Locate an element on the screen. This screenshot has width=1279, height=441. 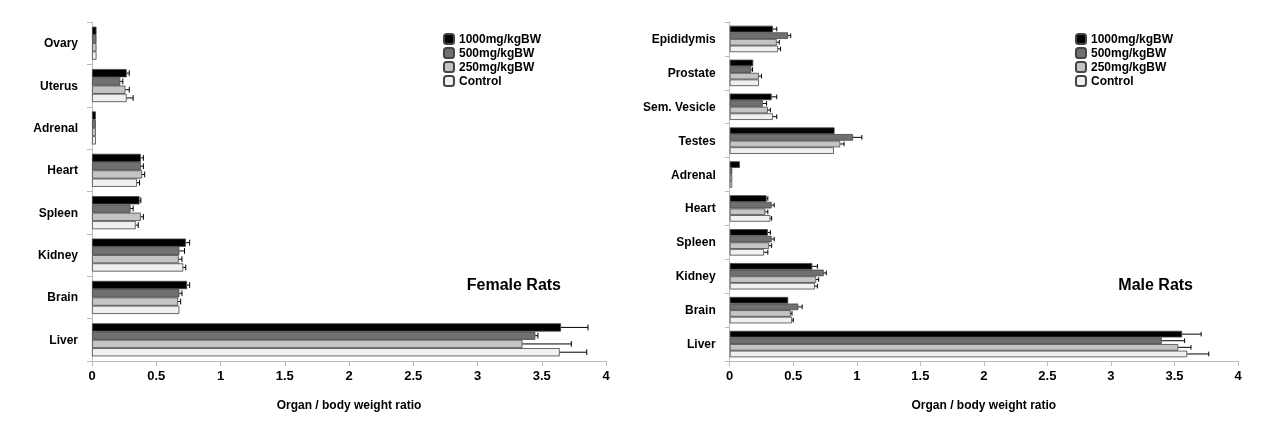
text: Female Rats is located at coordinates (514, 284).